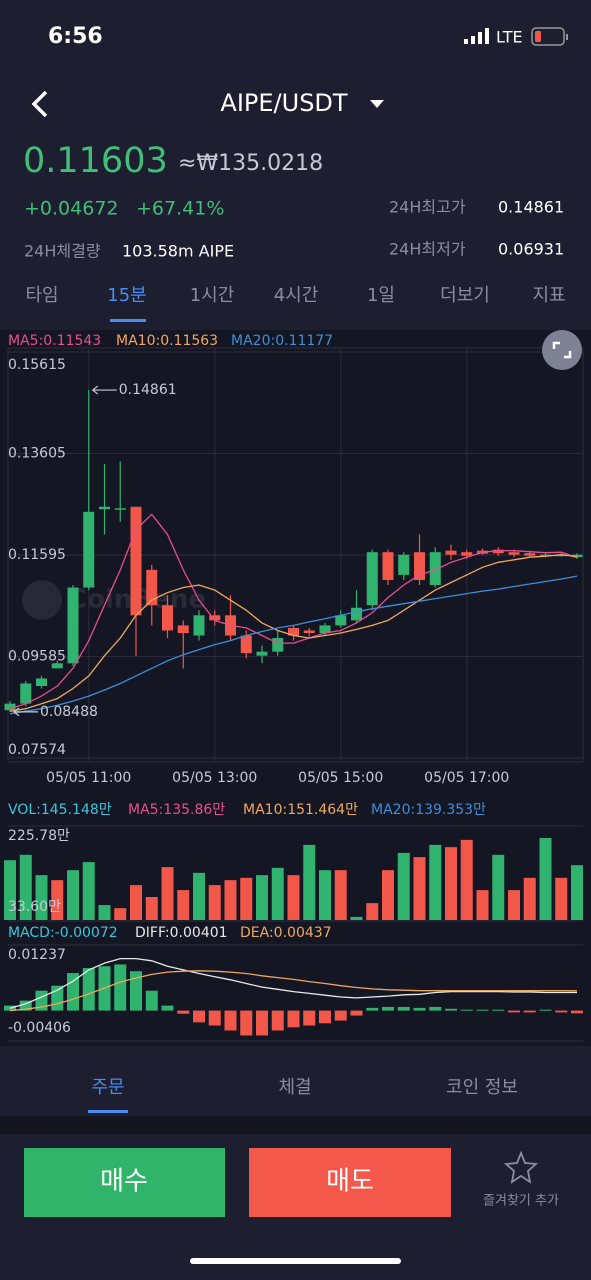 This screenshot has height=1280, width=591. I want to click on high-label: 24H최고가, so click(427, 207).